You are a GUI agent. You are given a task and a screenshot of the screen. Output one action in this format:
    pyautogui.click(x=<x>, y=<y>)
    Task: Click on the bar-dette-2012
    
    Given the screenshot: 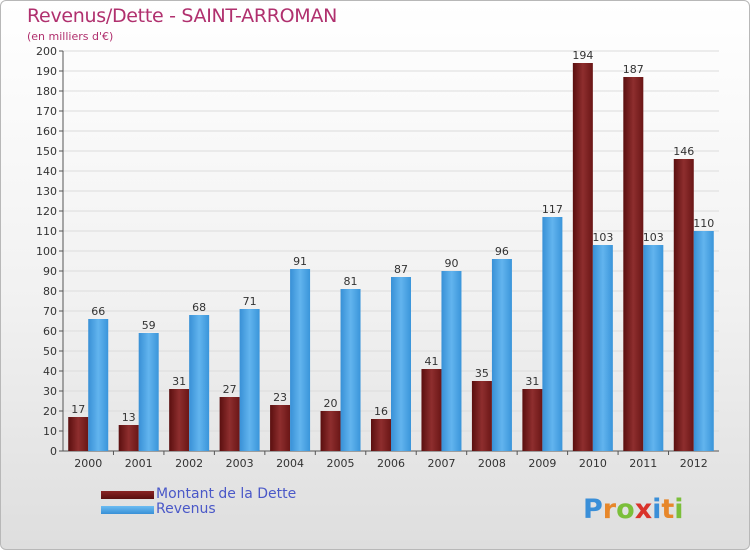 What is the action you would take?
    pyautogui.click(x=683, y=305)
    